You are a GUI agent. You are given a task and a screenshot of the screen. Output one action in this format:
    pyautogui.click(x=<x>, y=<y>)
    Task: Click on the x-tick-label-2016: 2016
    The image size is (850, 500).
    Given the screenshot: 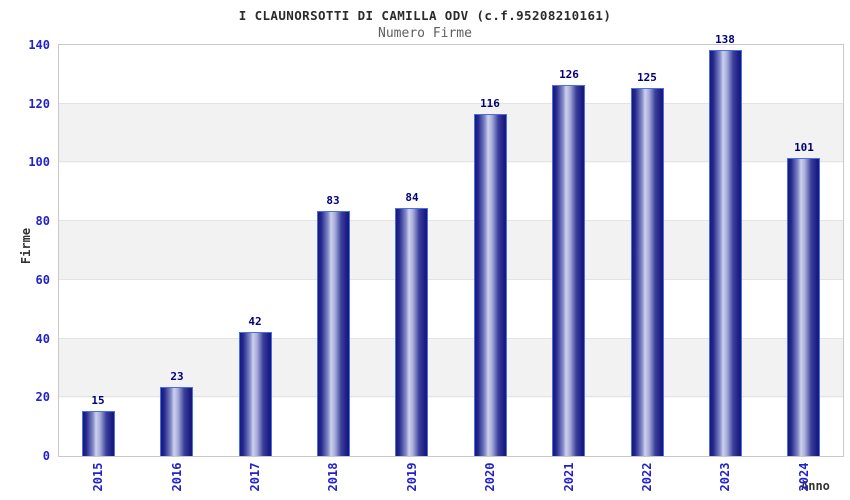 What is the action you would take?
    pyautogui.click(x=177, y=477)
    